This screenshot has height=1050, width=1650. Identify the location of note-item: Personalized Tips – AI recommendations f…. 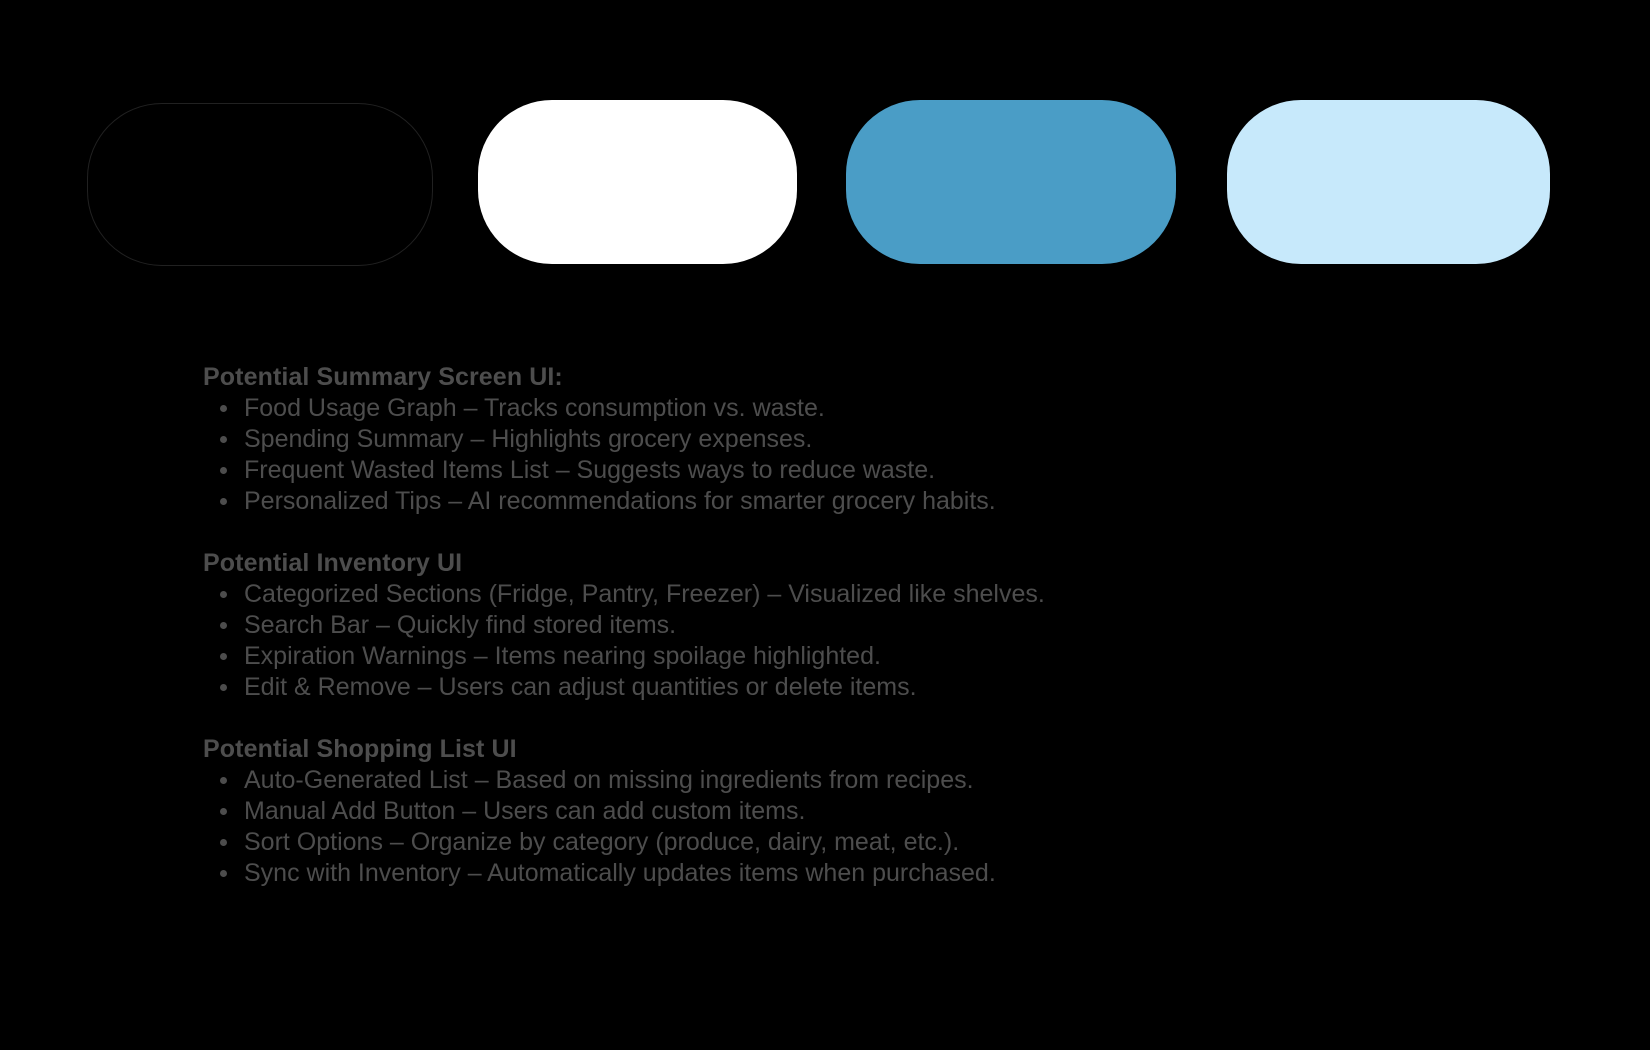
(828, 501).